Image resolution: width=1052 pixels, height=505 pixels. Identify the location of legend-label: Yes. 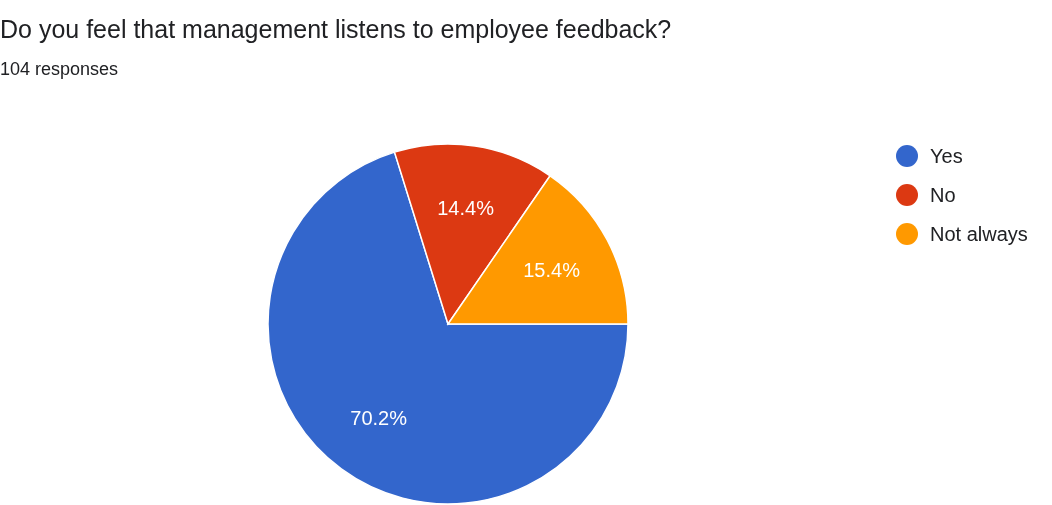
(946, 156).